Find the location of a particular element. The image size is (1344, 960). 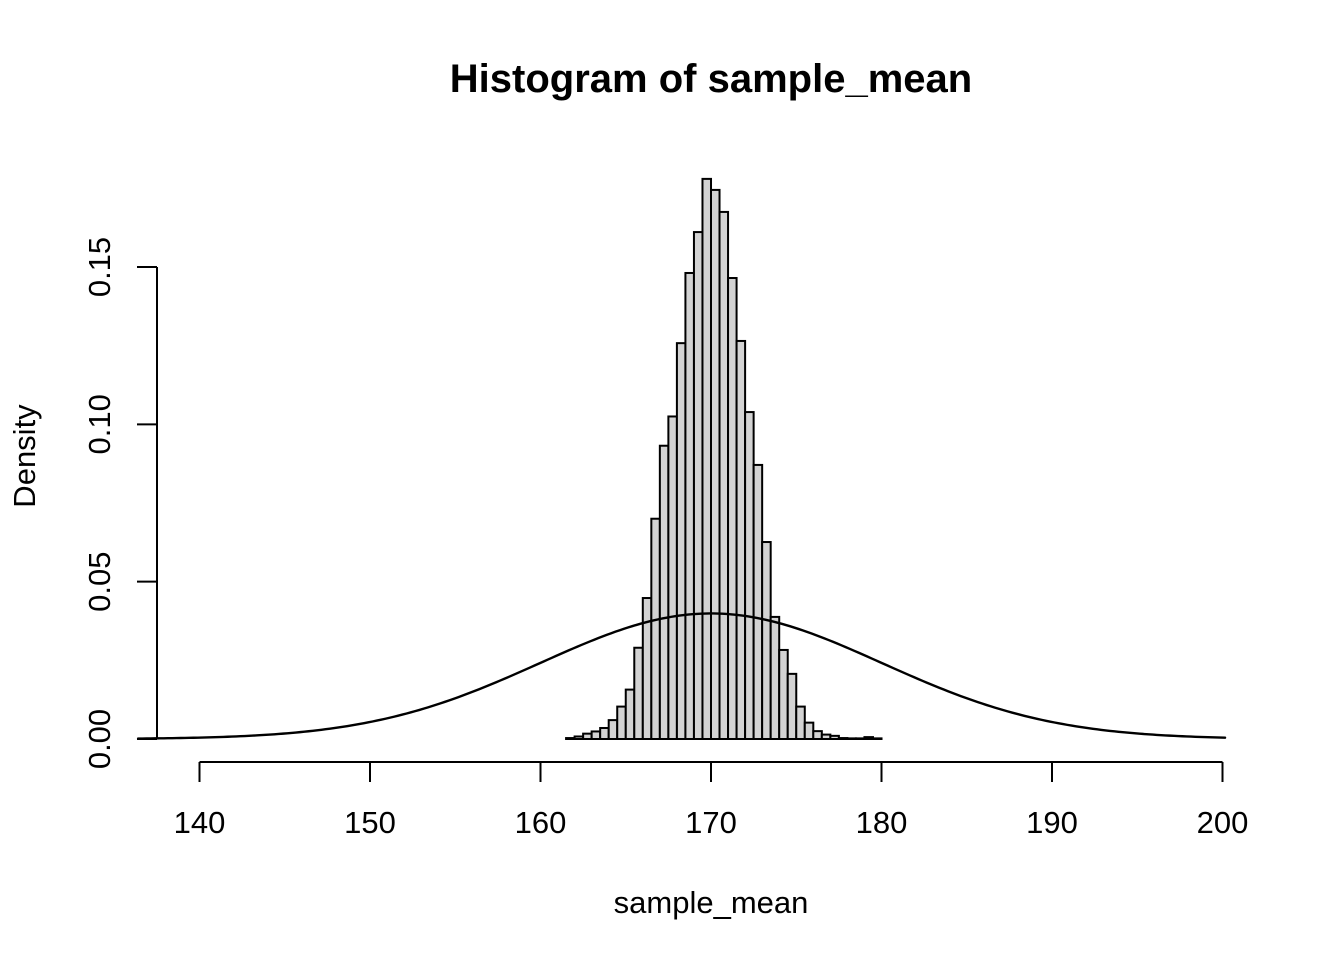

x-tick-label: 160 is located at coordinates (541, 822).